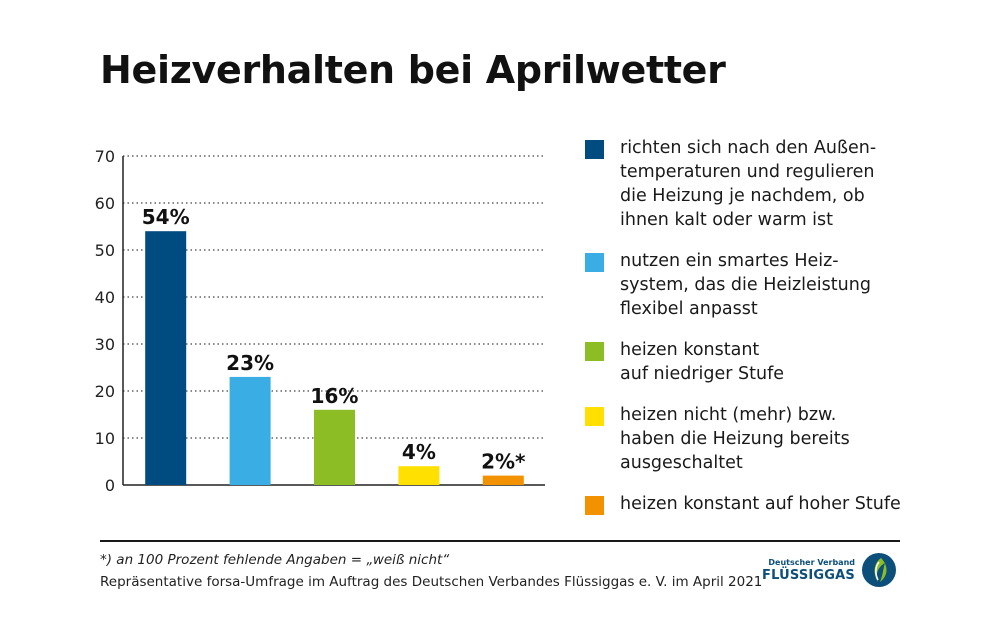 The image size is (983, 632). What do you see at coordinates (808, 575) in the screenshot?
I see `logo-main-text: FLÜSSIGGAS` at bounding box center [808, 575].